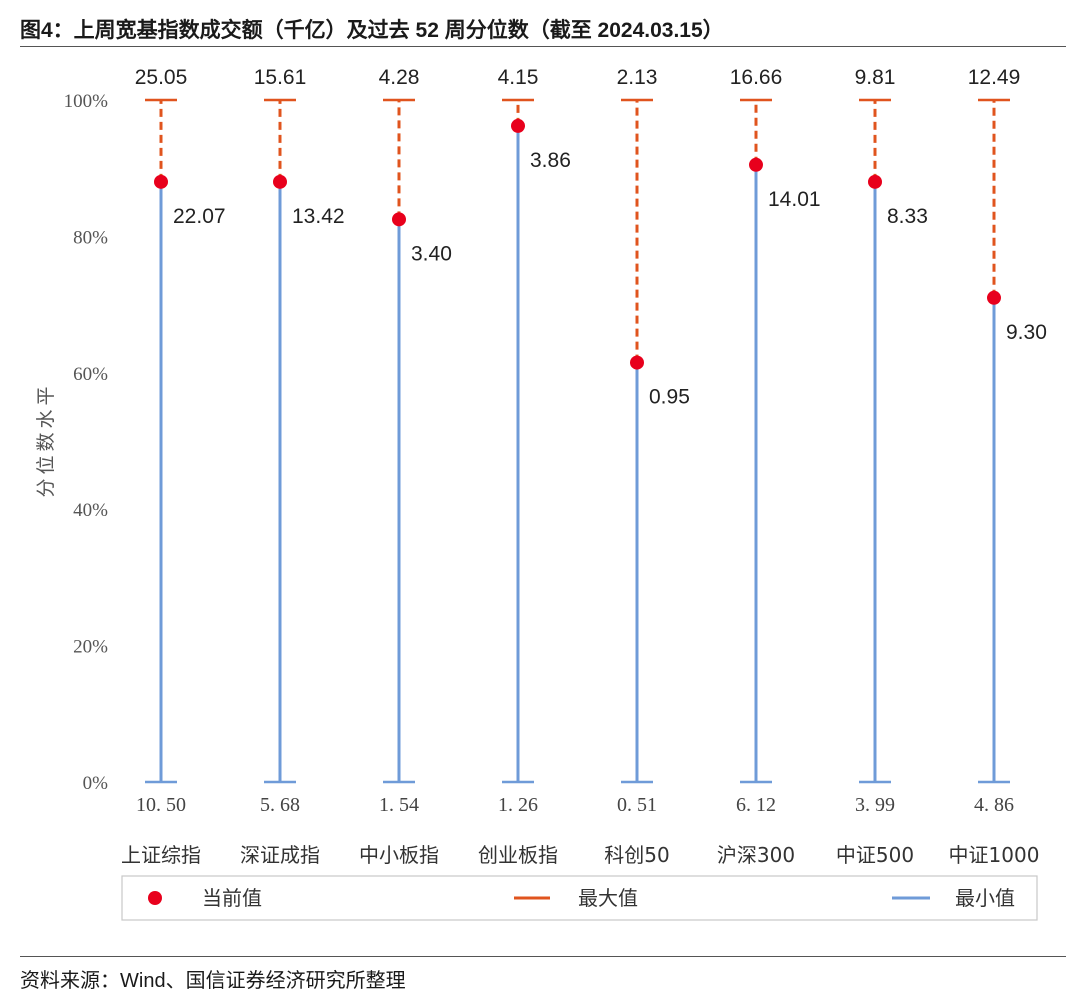  I want to click on index-column-7: 9.81 8.33 3. 99 中证500, so click(882, 466).